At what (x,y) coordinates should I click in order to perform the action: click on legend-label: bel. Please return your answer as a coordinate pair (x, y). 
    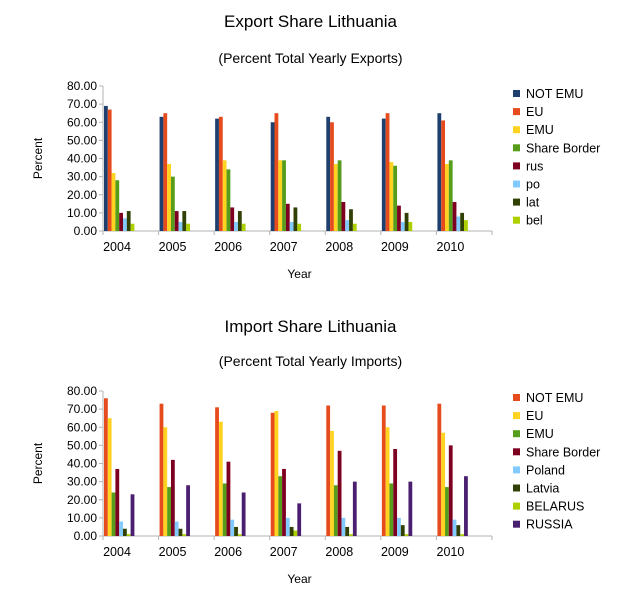
    Looking at the image, I should click on (534, 221).